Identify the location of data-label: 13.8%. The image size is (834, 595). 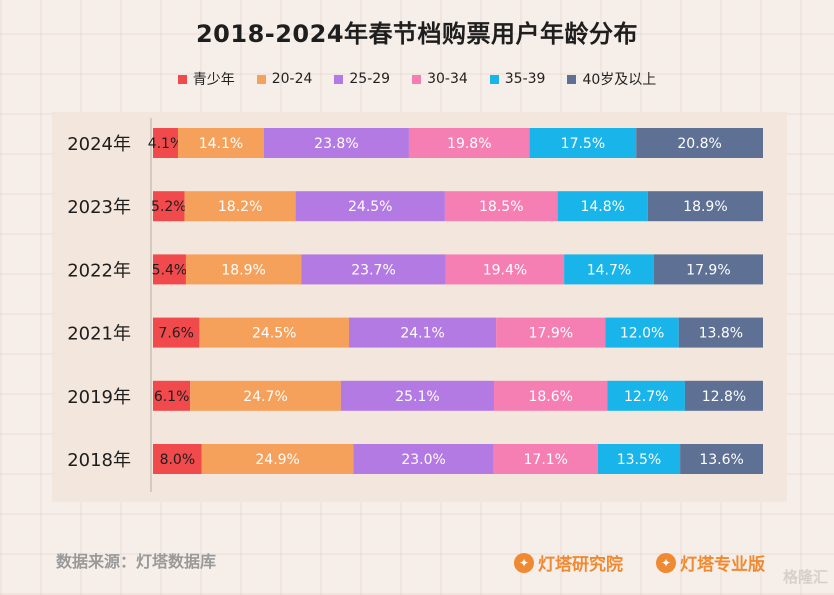
(721, 334).